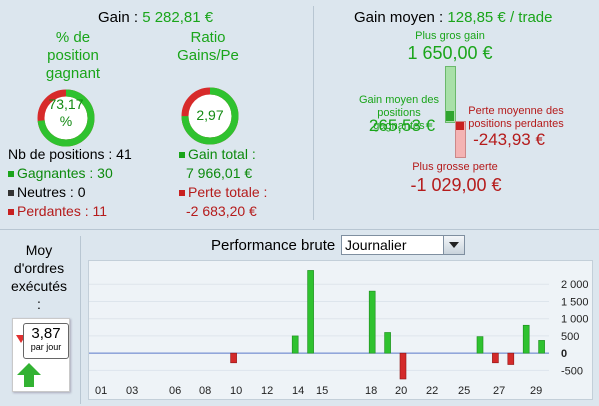 The width and height of the screenshot is (599, 406). Describe the element at coordinates (322, 391) in the screenshot. I see `x-tick-label: 15` at that location.